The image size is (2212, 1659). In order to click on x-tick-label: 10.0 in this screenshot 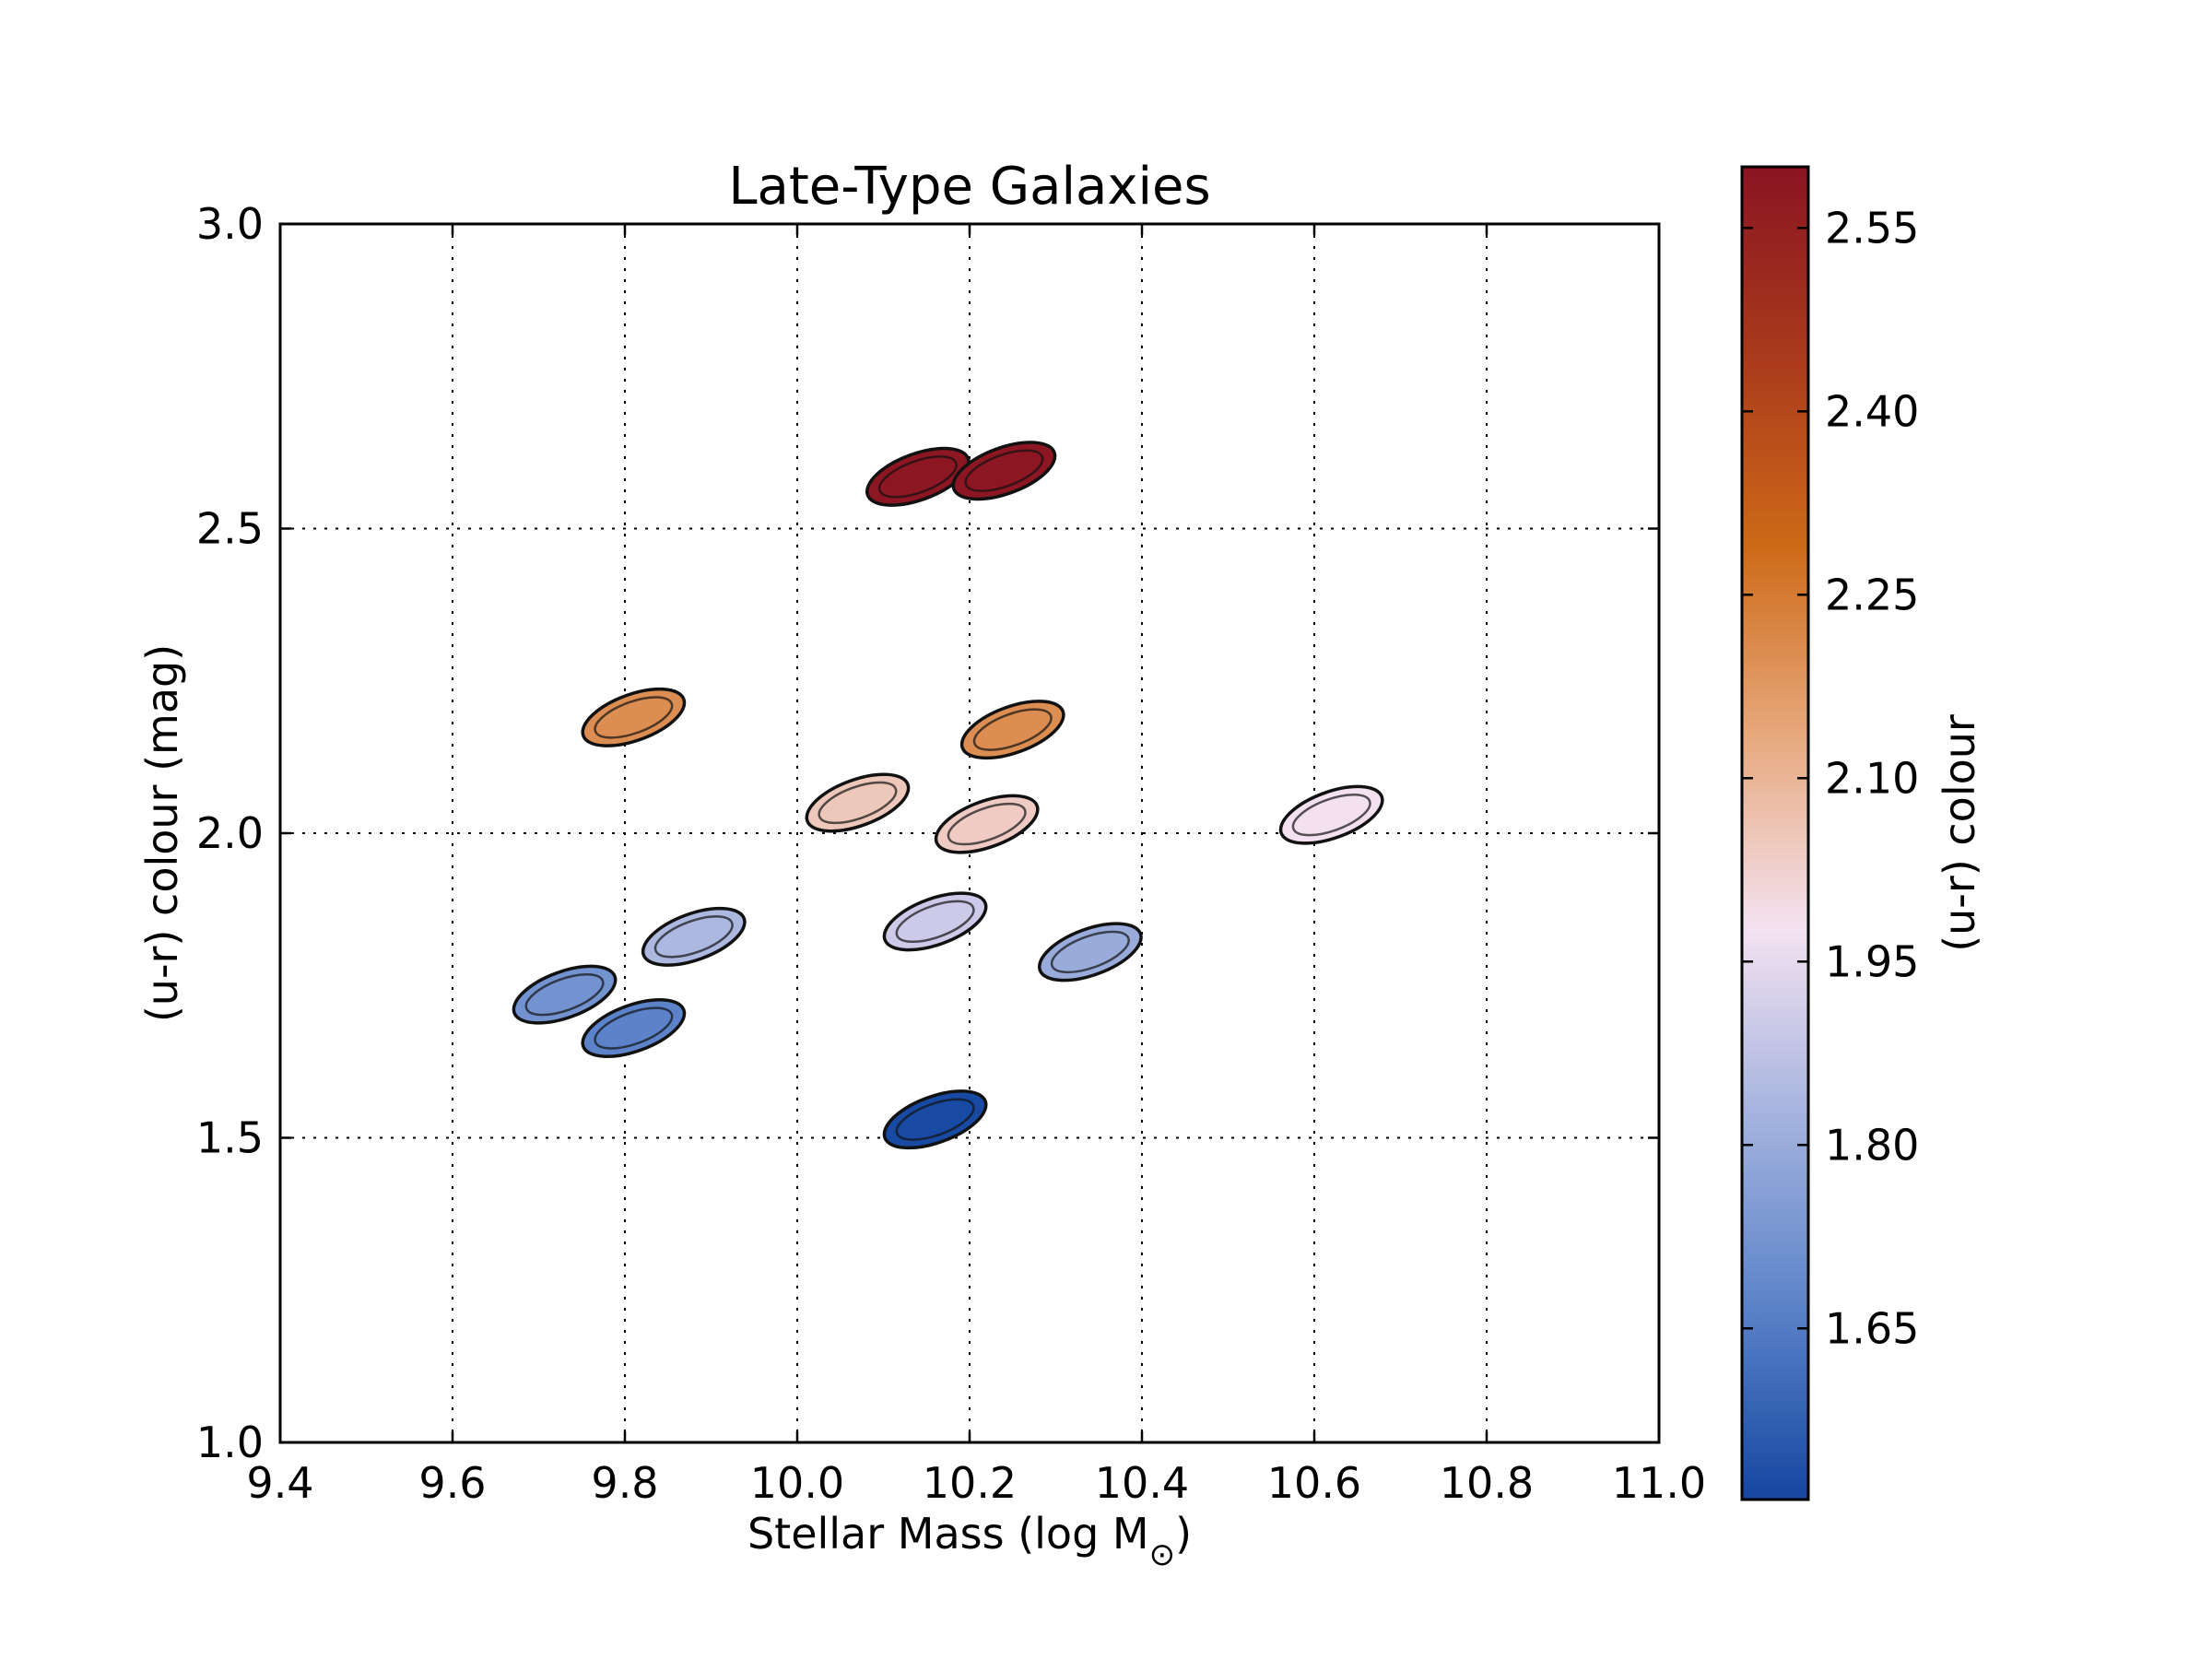, I will do `click(797, 1483)`.